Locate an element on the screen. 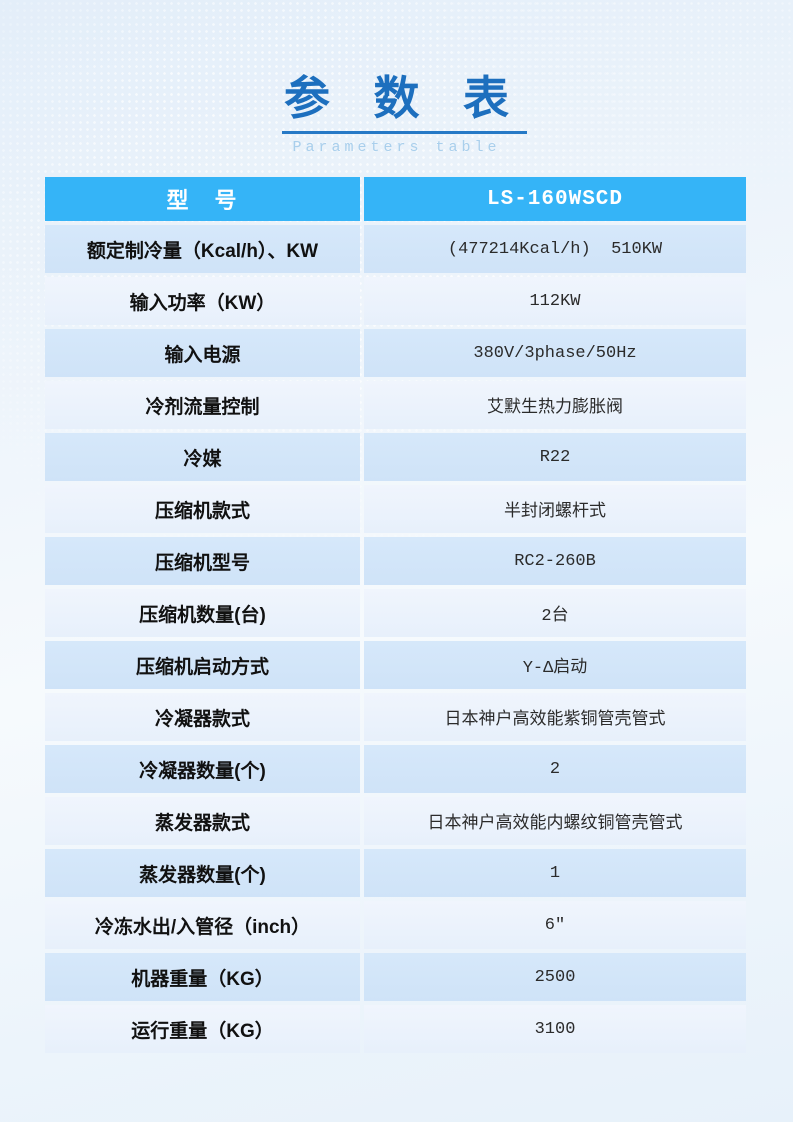  table-row: 压缩机启动方式 Y-Δ启动 is located at coordinates (395, 665).